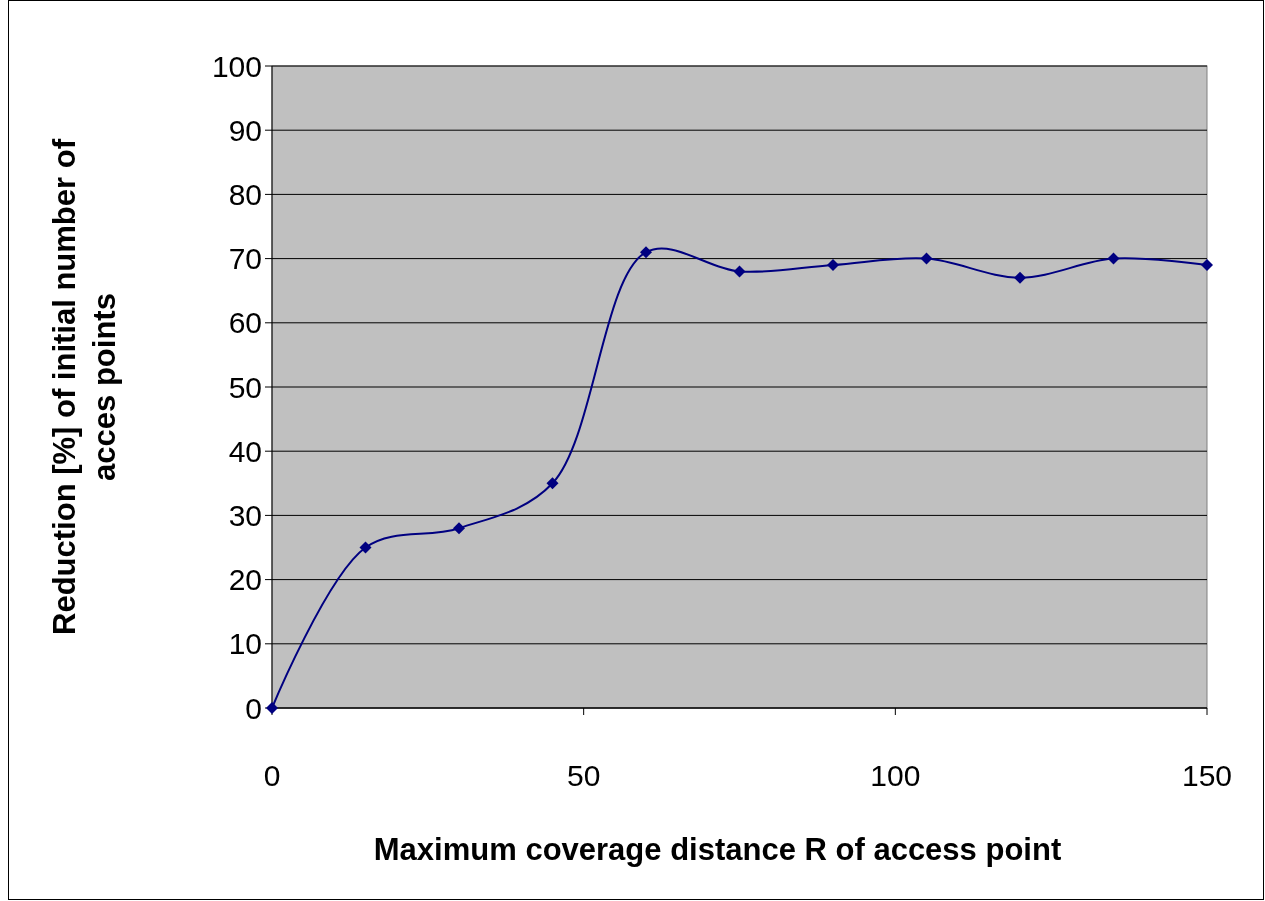 The width and height of the screenshot is (1265, 901). What do you see at coordinates (1207, 775) in the screenshot?
I see `x-tick-label: 150` at bounding box center [1207, 775].